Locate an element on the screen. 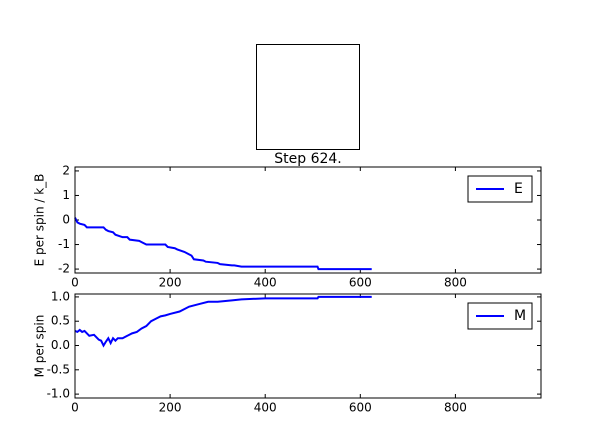 This screenshot has width=600, height=443. y-tick-label: -0.5 is located at coordinates (58, 369).